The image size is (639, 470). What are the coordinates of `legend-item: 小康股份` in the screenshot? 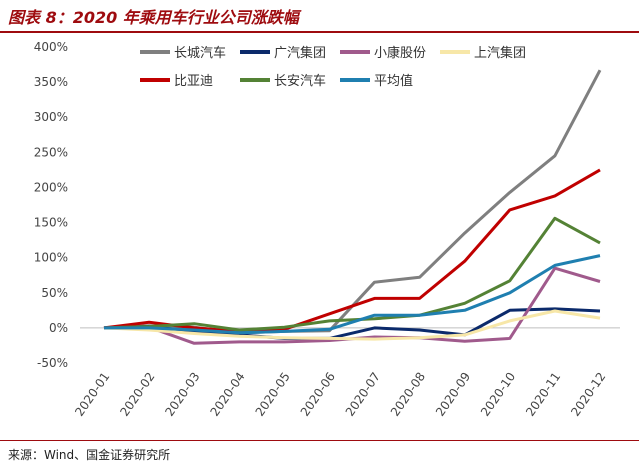 It's located at (383, 53).